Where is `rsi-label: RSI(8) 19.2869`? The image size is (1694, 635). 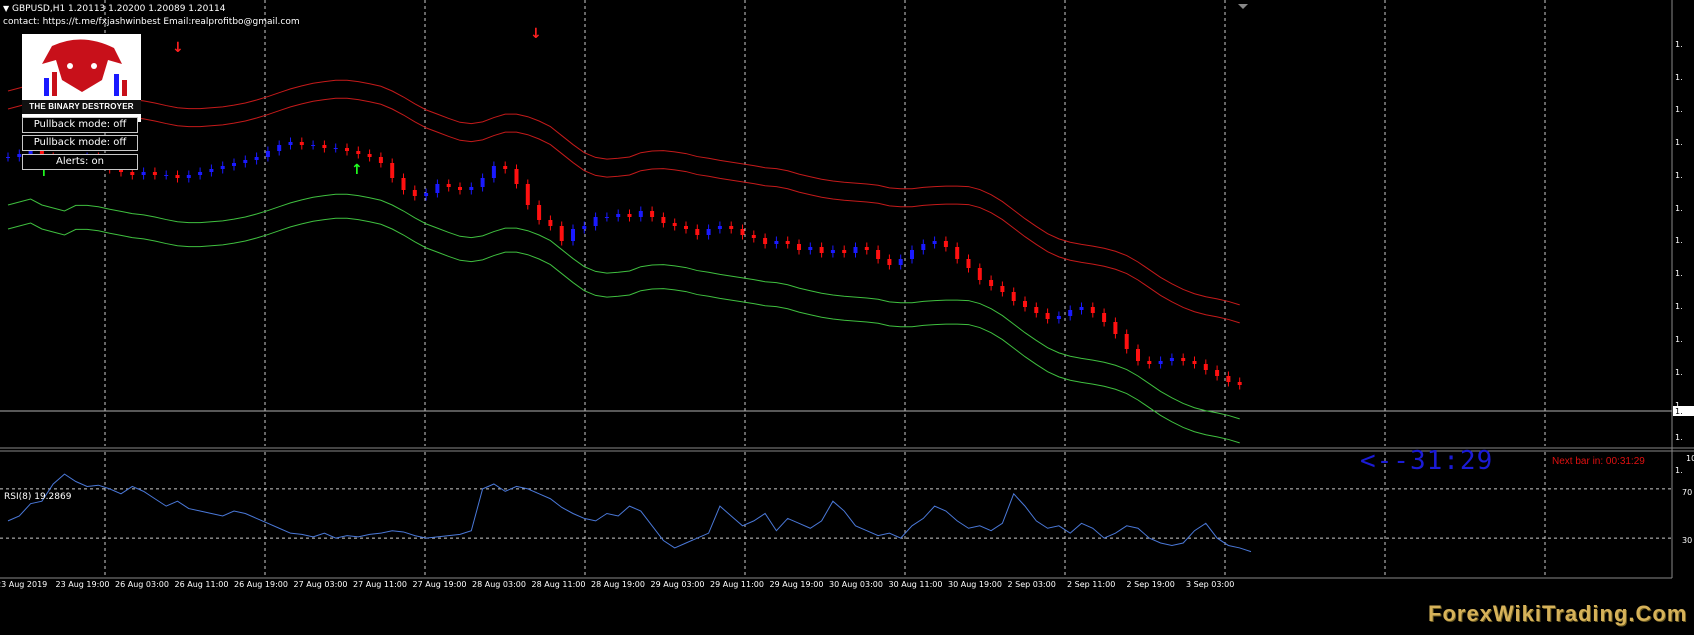 rsi-label: RSI(8) 19.2869 is located at coordinates (38, 497).